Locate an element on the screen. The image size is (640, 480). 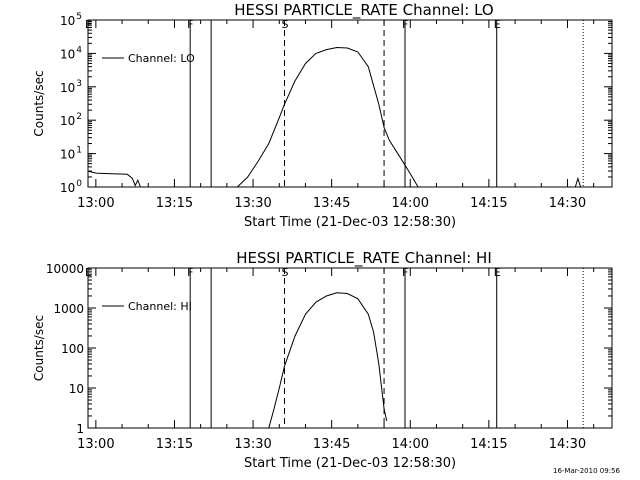
y-tick-label: 10⁵ is located at coordinates (71, 20).